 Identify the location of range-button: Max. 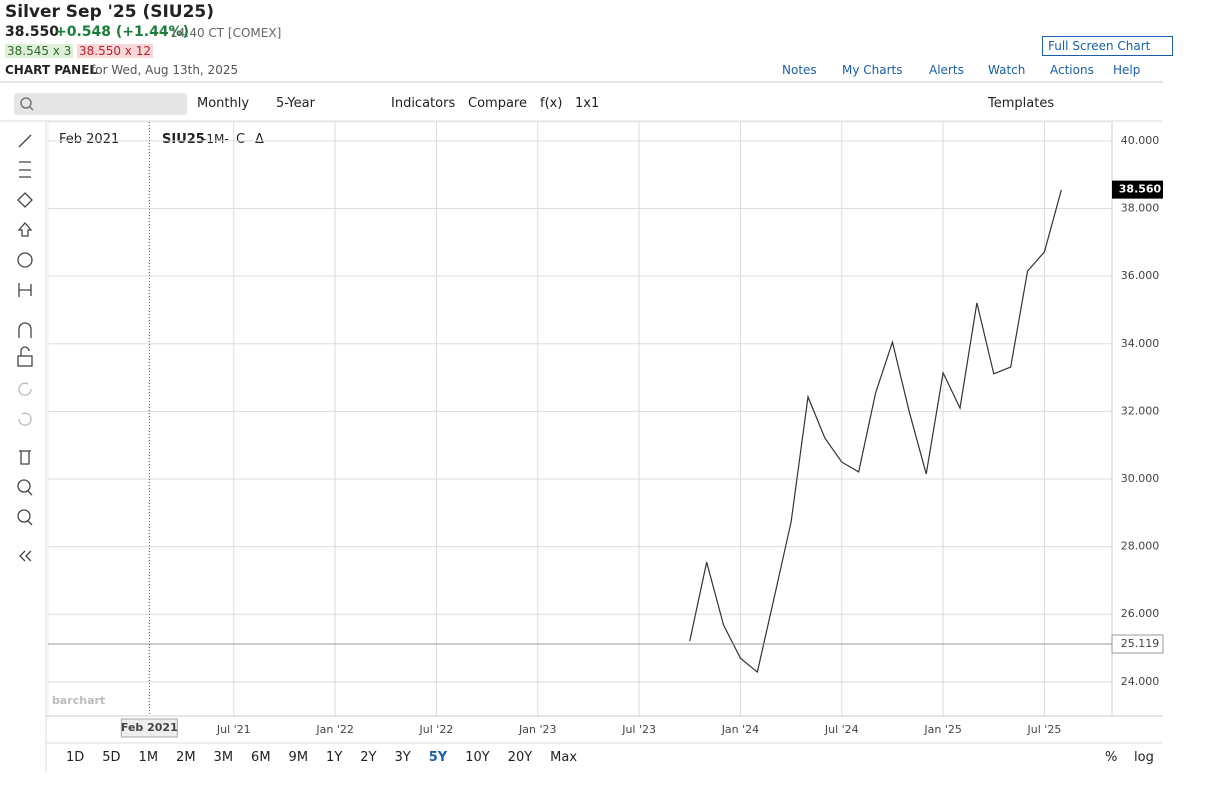
(564, 757).